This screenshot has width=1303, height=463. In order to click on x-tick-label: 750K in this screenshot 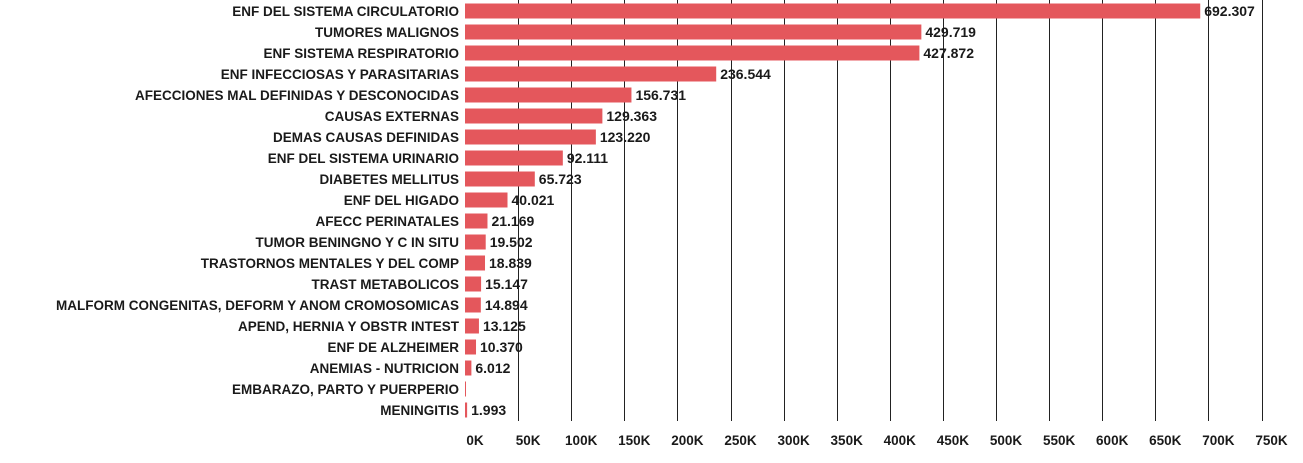, I will do `click(1271, 440)`.